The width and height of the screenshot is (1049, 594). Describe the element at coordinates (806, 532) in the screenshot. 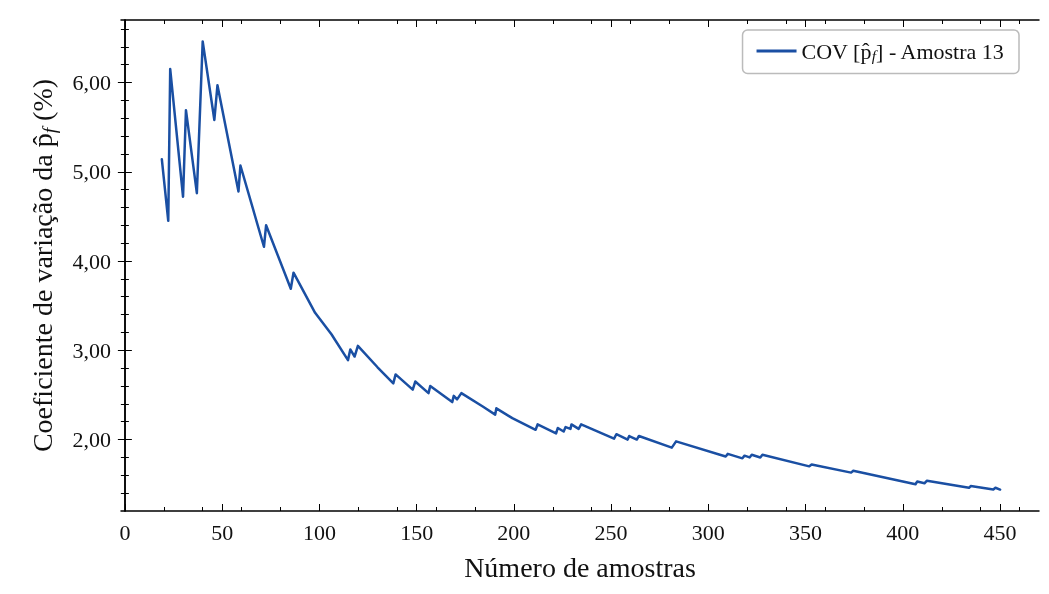

I see `x-tick-label: 350` at that location.